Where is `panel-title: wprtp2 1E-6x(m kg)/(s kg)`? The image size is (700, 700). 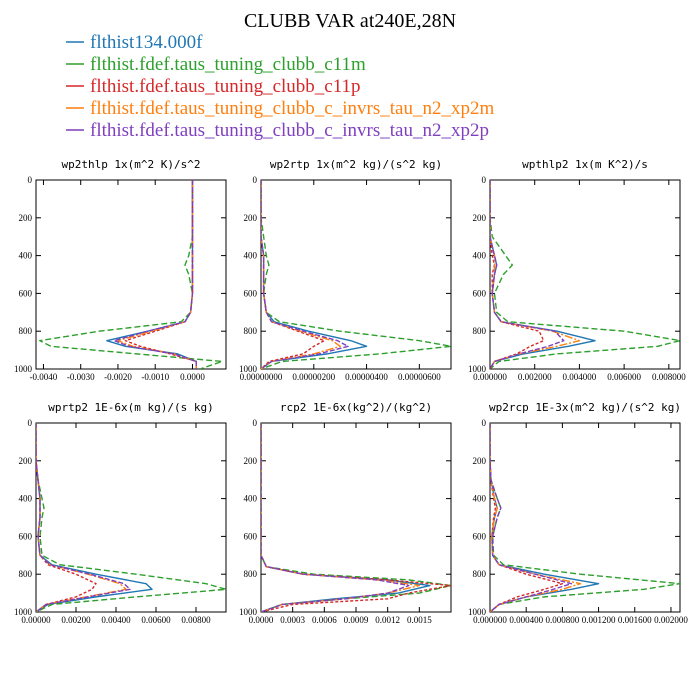
panel-title: wprtp2 1E-6x(m kg)/(s kg) is located at coordinates (131, 407).